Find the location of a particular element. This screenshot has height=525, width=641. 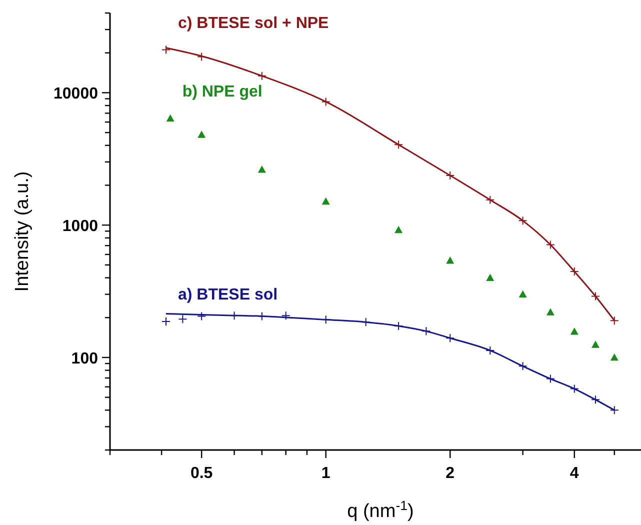

x-tick-label: 4 is located at coordinates (574, 473).